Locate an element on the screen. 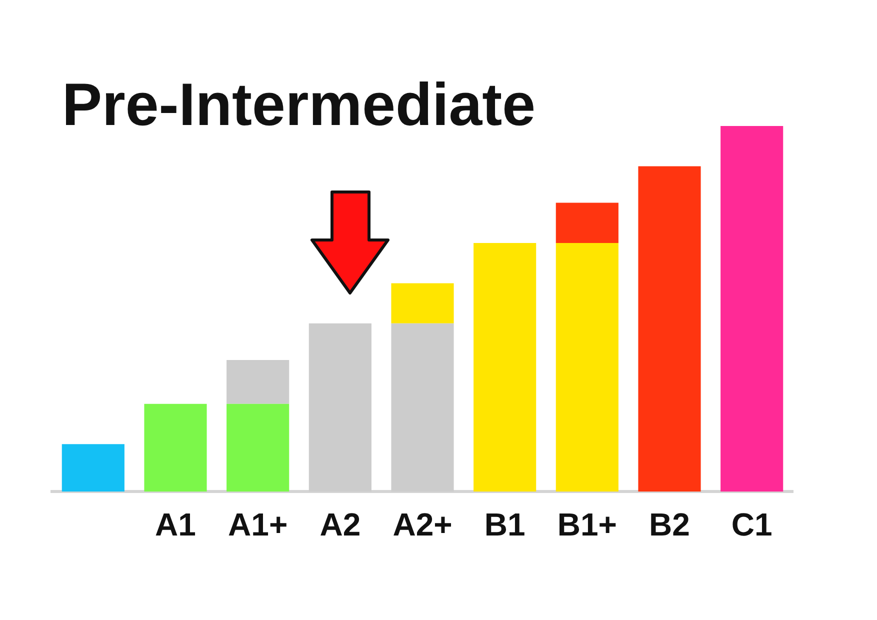 This screenshot has width=877, height=620. x-tick-label: A1+ is located at coordinates (258, 524).